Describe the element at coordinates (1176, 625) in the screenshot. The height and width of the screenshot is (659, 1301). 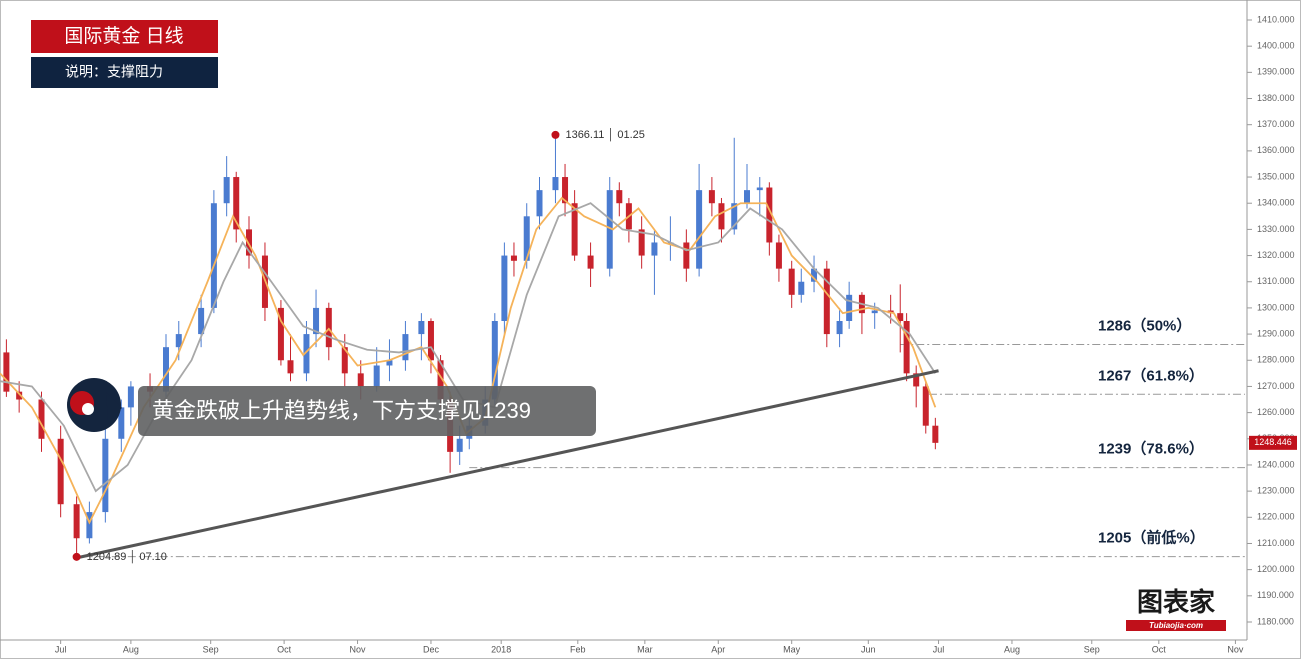
I see `logo-sub: Tubiaojia·com` at that location.